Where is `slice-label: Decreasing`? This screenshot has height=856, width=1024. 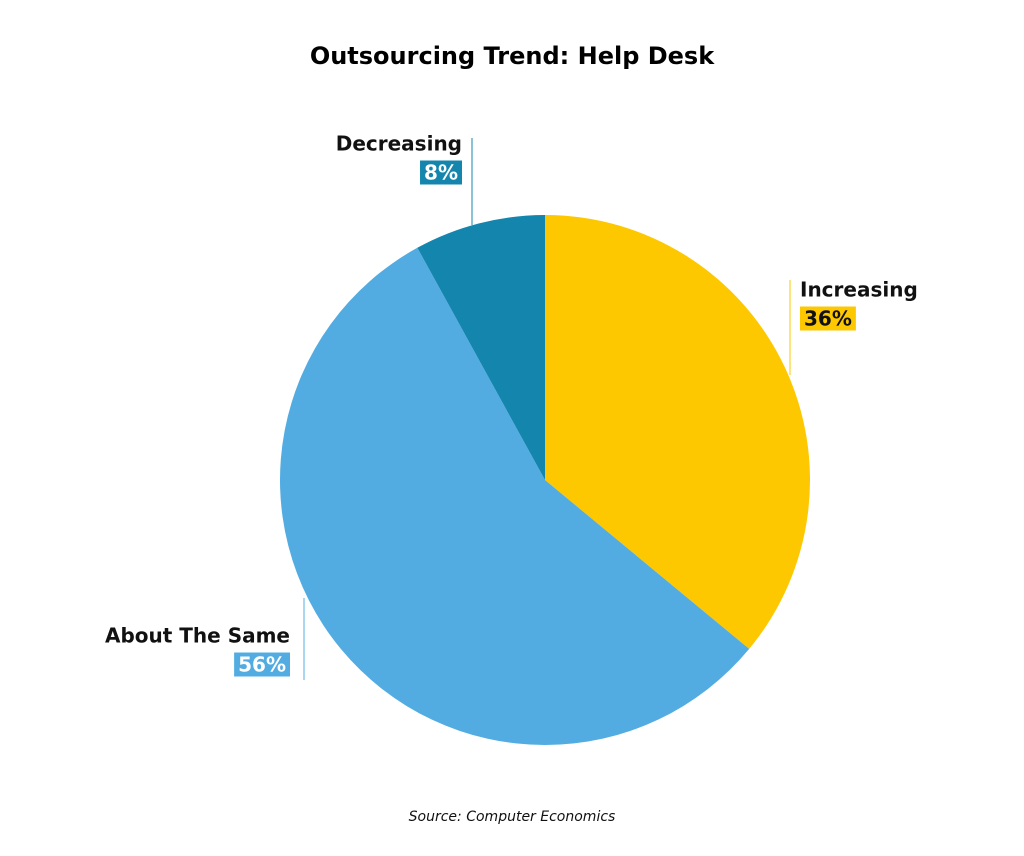 slice-label: Decreasing is located at coordinates (399, 144).